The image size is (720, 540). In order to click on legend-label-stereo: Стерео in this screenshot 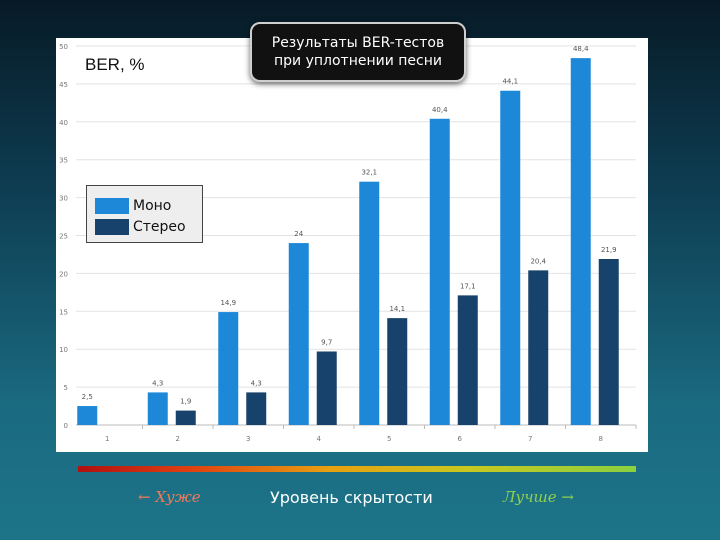, I will do `click(159, 227)`.